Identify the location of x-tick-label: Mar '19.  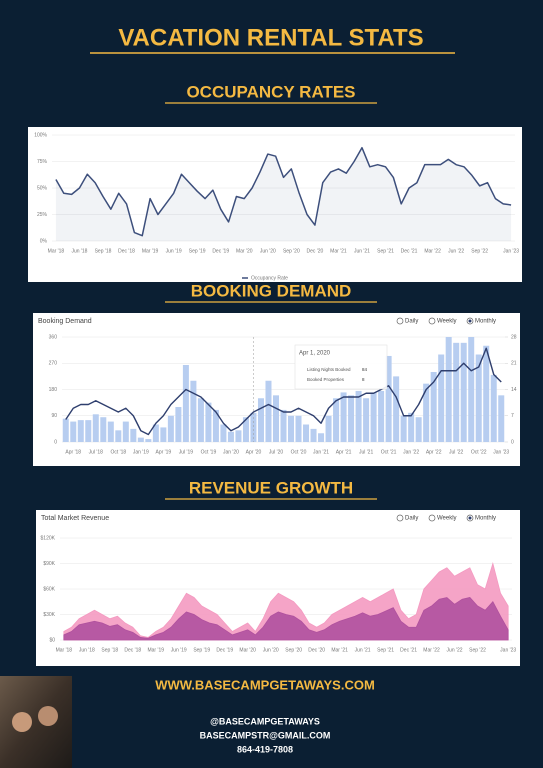
(155, 650).